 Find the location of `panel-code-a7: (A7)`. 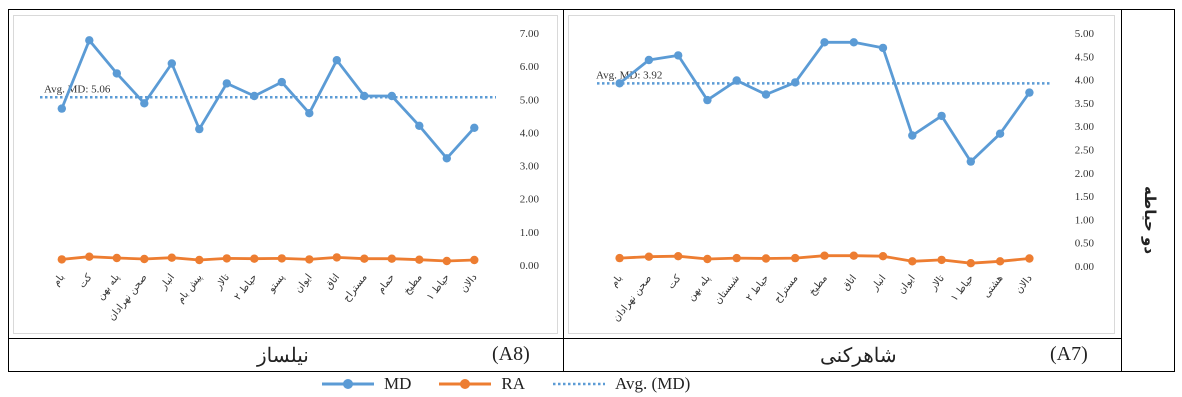

panel-code-a7: (A7) is located at coordinates (1069, 354).